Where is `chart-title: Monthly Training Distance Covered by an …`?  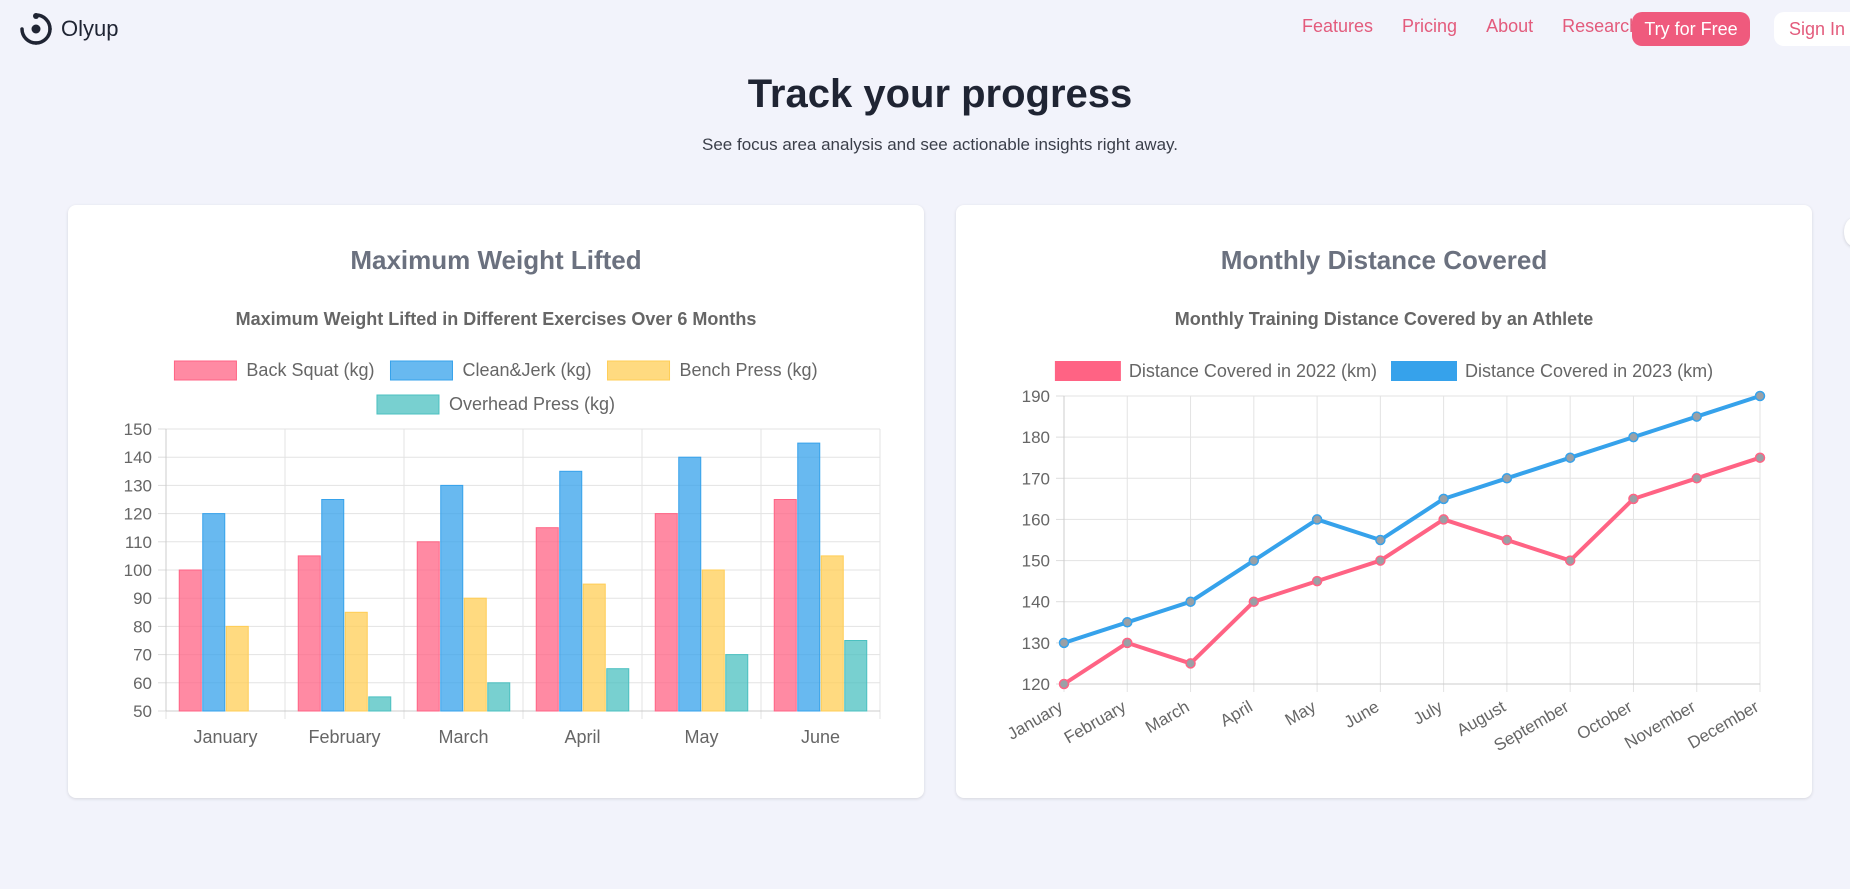
chart-title: Monthly Training Distance Covered by an … is located at coordinates (1384, 319).